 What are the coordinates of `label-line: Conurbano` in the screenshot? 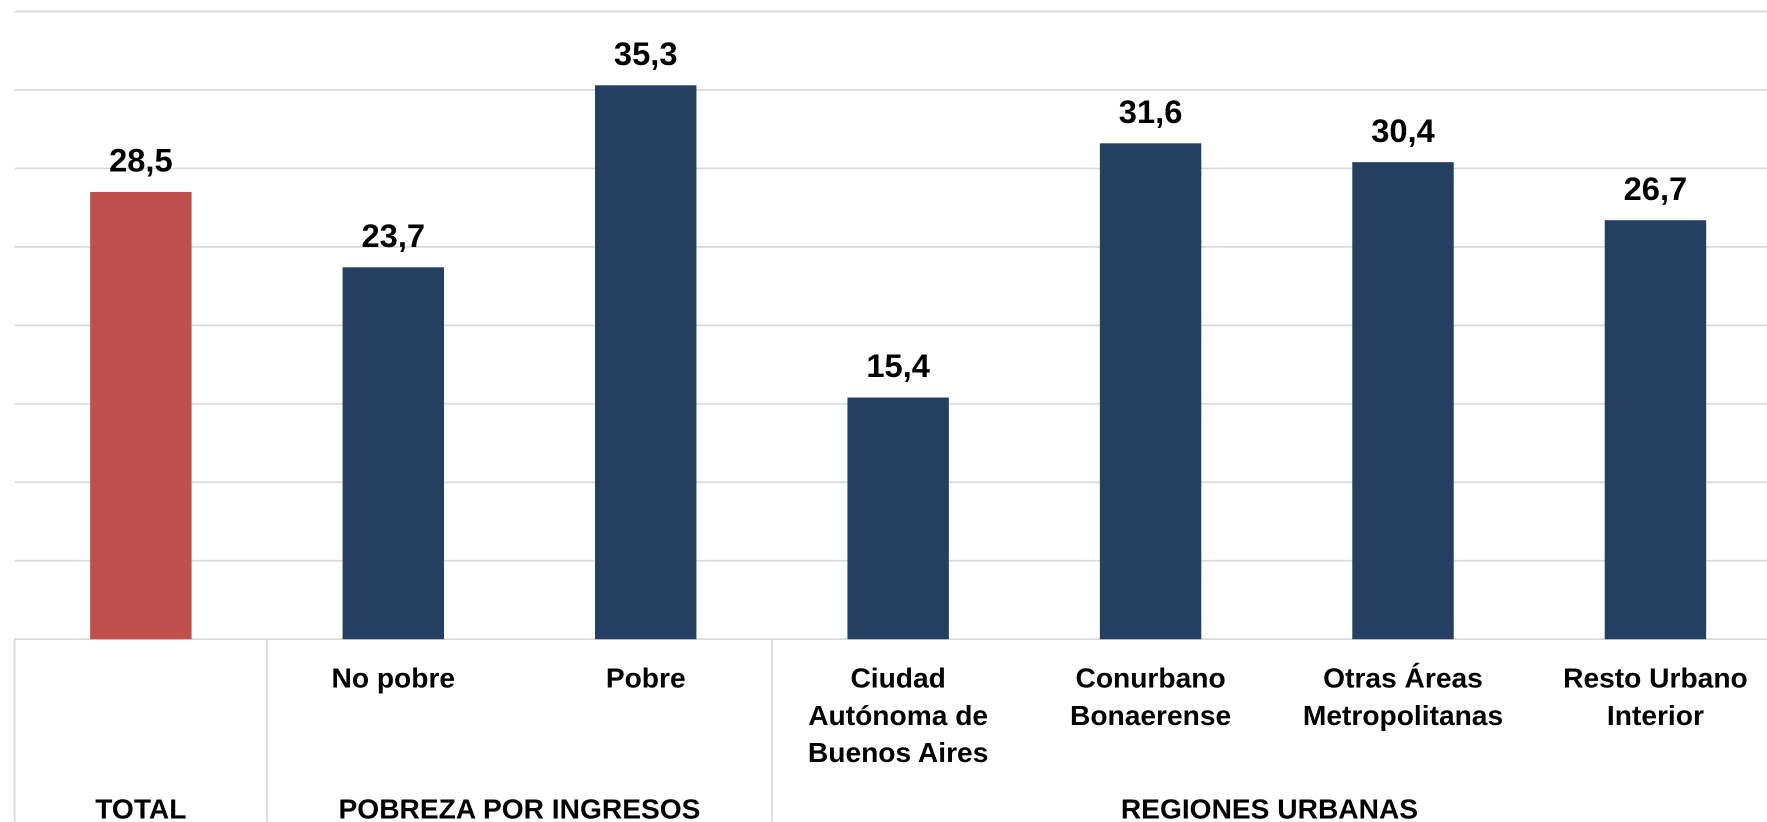 It's located at (1151, 678).